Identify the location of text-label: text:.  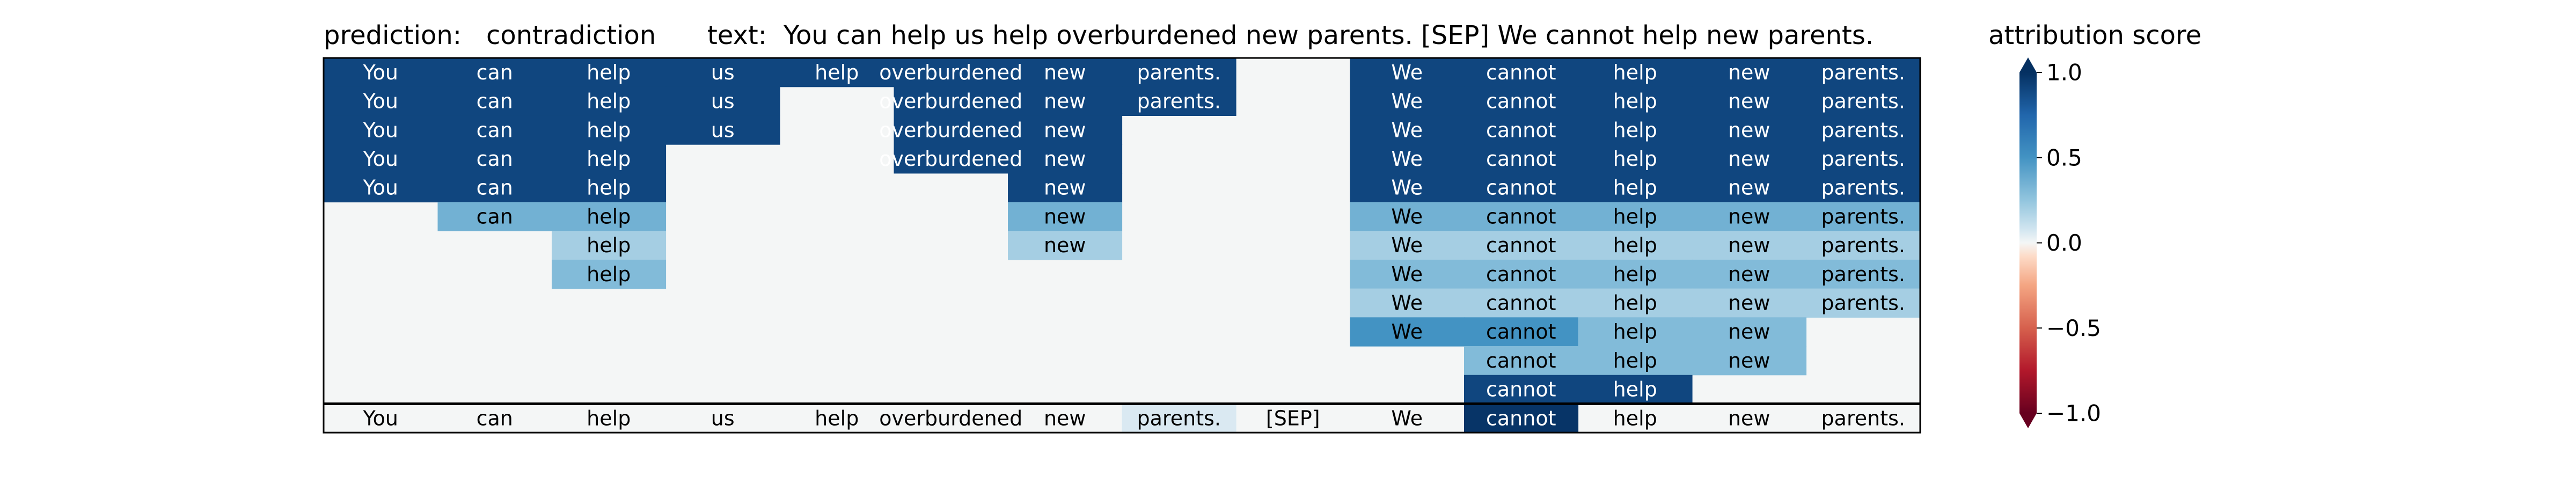
(737, 35).